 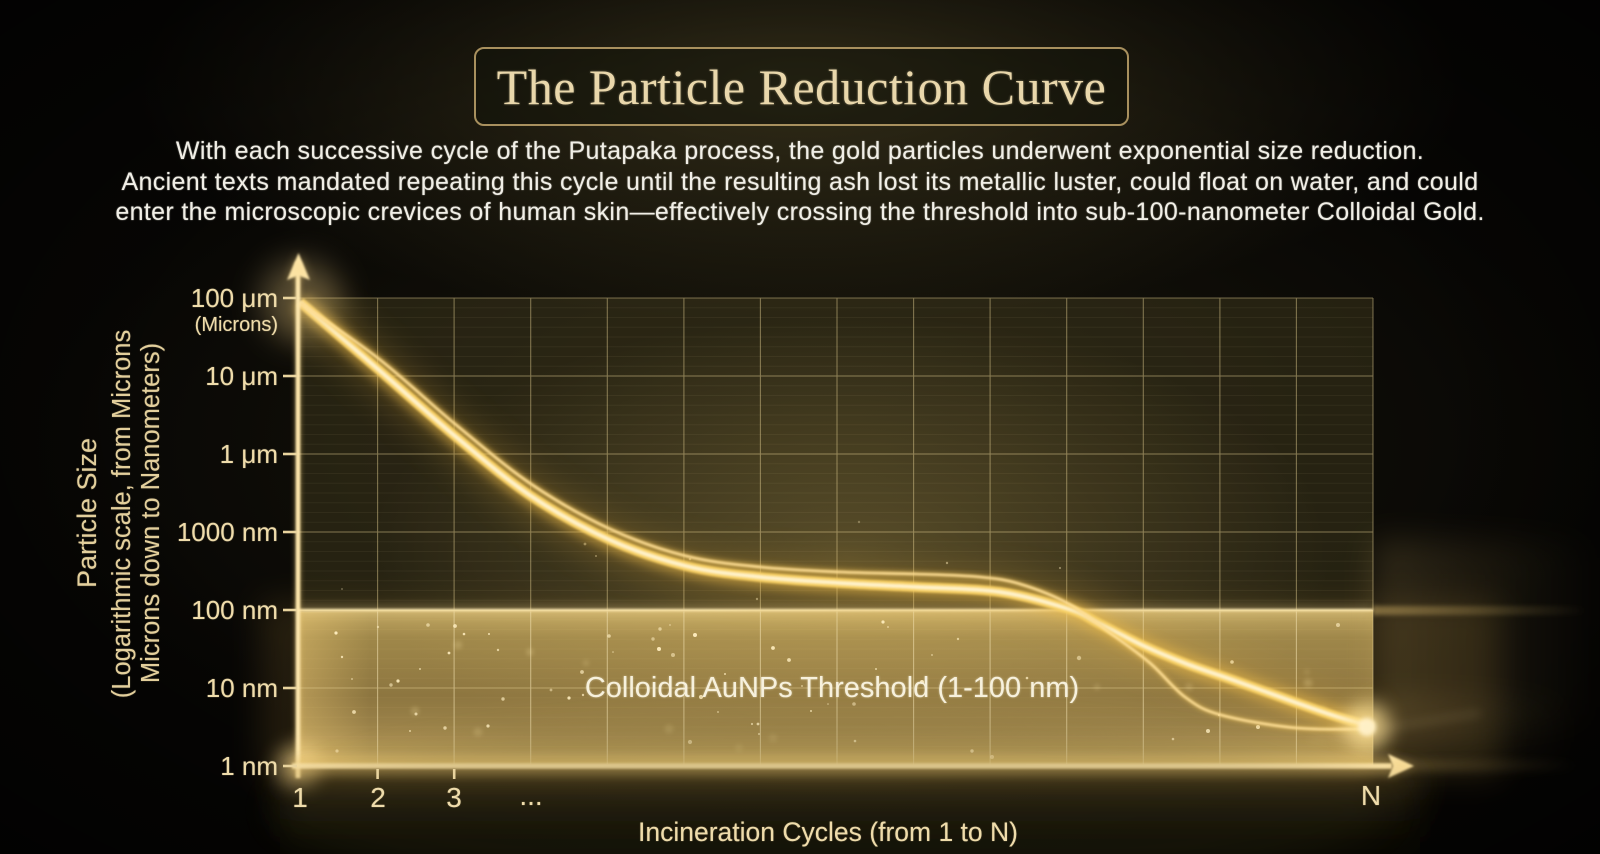 What do you see at coordinates (832, 688) in the screenshot?
I see `svg-text:Colloidal AuNPs Threshold (1-1: Colloidal AuNPs Threshold (1-100 nm)` at bounding box center [832, 688].